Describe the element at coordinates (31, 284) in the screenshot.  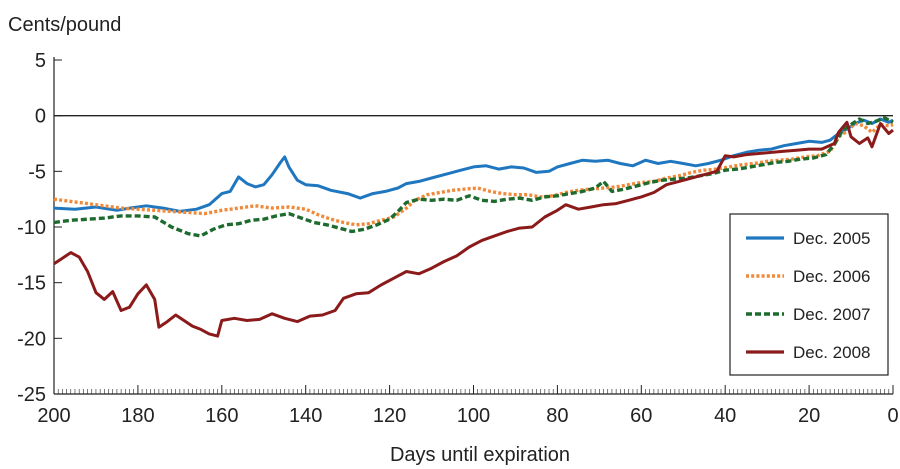
I see `y-tick-label: -15` at that location.